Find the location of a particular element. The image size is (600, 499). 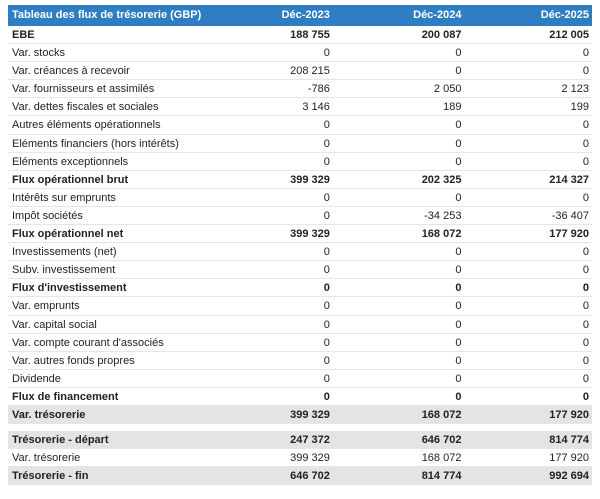

row-label: Flux d'investissement is located at coordinates (69, 288).